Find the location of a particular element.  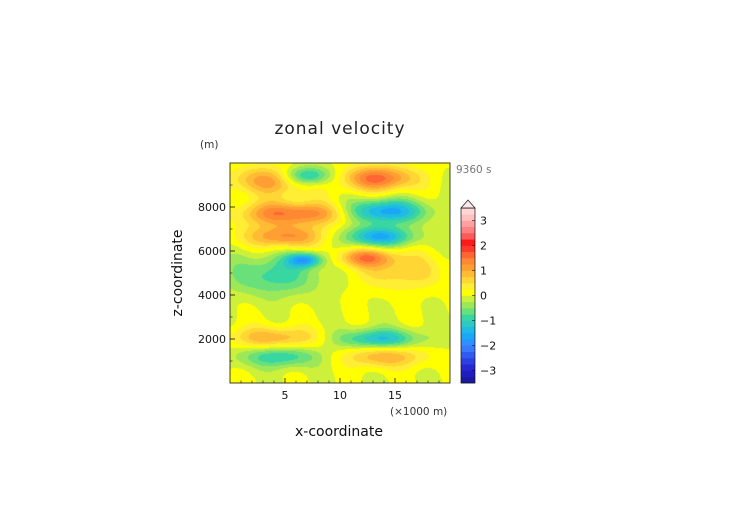

x-unit-label: (×1000 m) is located at coordinates (418, 412).